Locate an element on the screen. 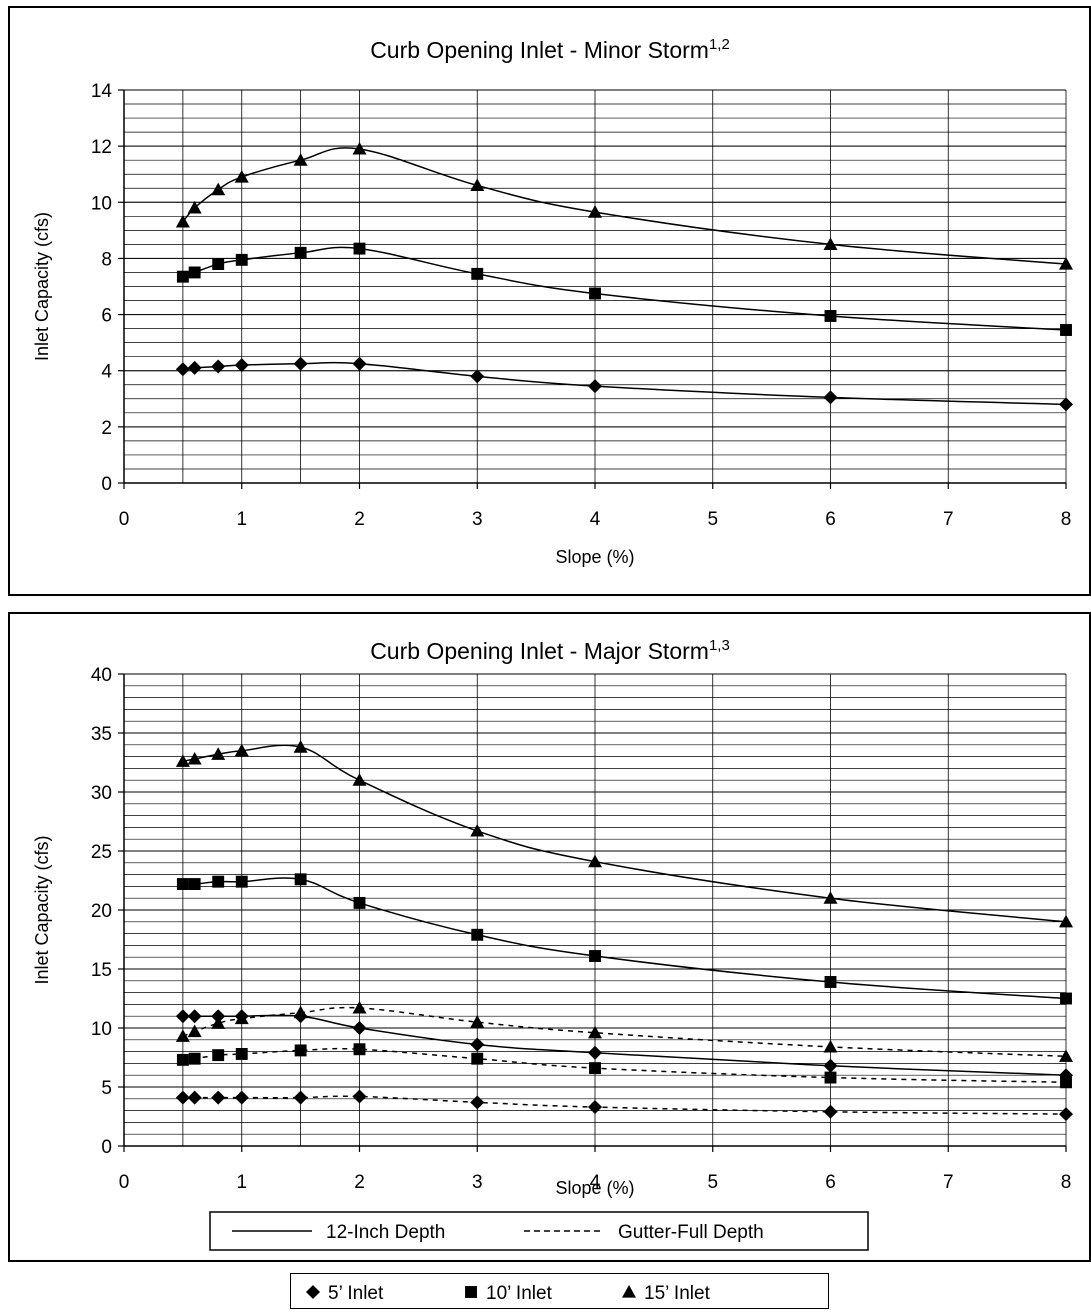 The image size is (1091, 1312). x-tick-label: 6 is located at coordinates (830, 1182).